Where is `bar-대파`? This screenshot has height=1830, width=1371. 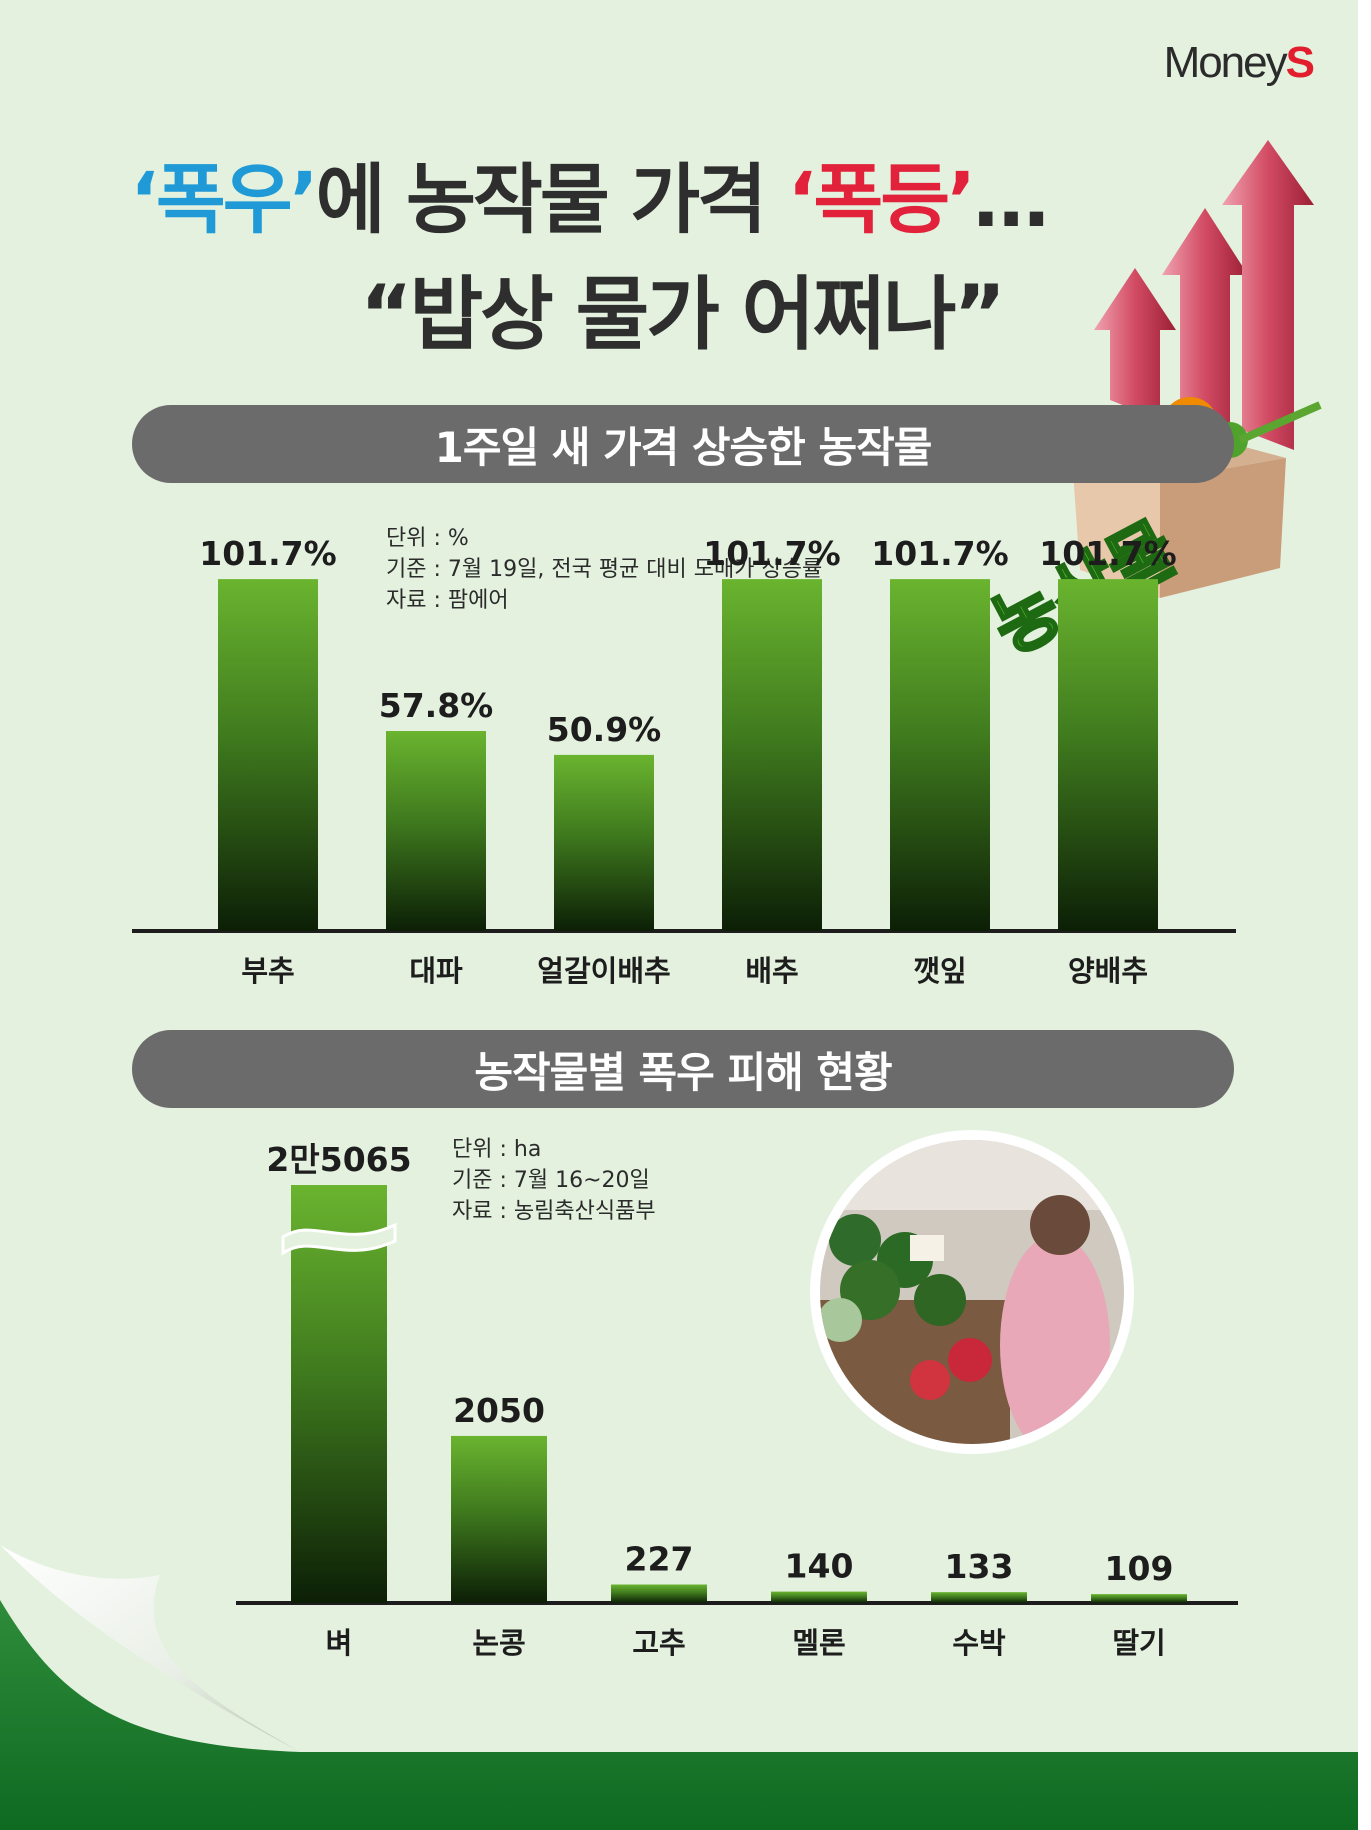
bar-대파 is located at coordinates (436, 831).